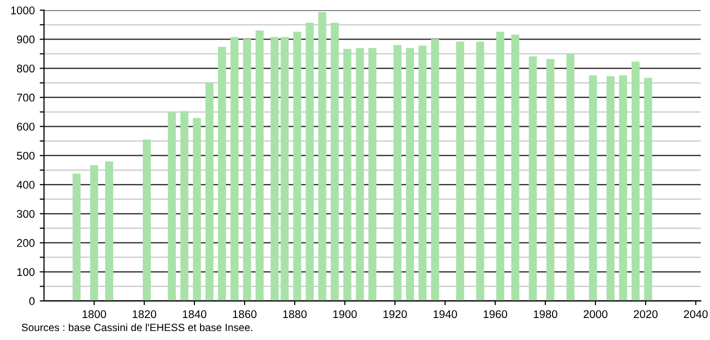 Image resolution: width=710 pixels, height=340 pixels. I want to click on x-tick-label: 2020, so click(646, 314).